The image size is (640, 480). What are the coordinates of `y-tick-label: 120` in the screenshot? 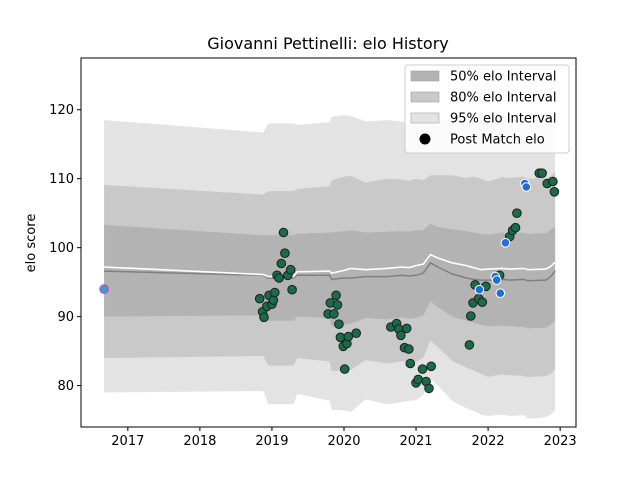 It's located at (61, 110).